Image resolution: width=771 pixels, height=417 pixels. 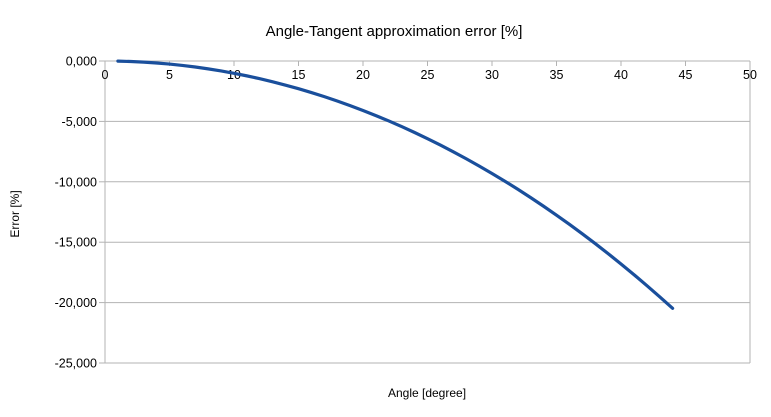 I want to click on x-tick-labels: 0 5 10 15 20 25 30 35 40 45 50, so click(x=429, y=75).